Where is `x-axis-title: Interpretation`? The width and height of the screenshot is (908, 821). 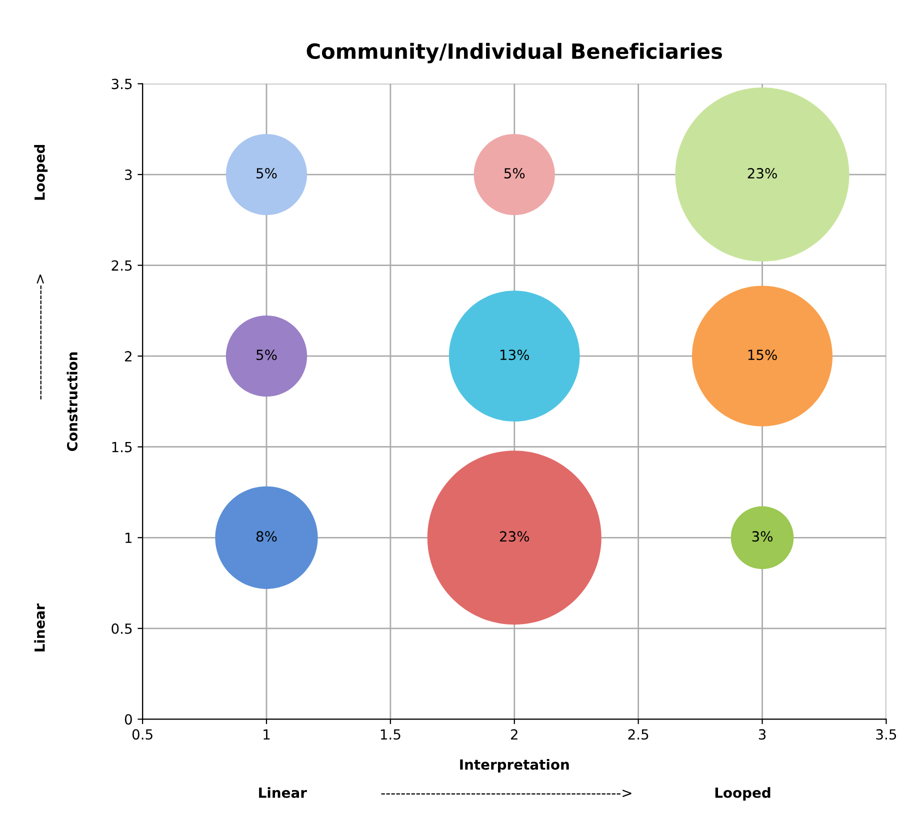 x-axis-title: Interpretation is located at coordinates (514, 765).